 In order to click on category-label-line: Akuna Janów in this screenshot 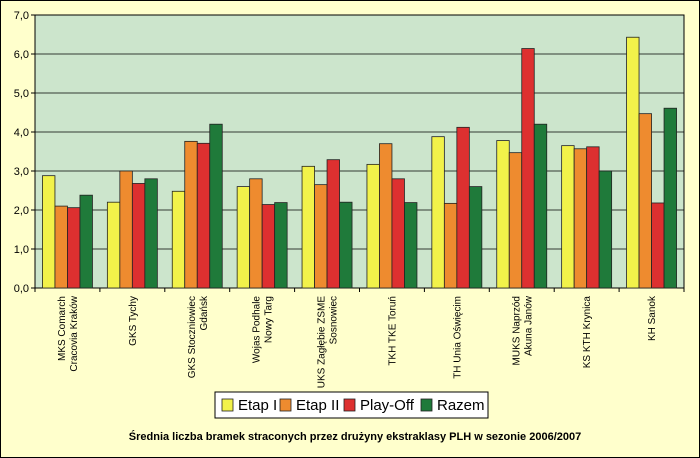, I will do `click(528, 325)`.